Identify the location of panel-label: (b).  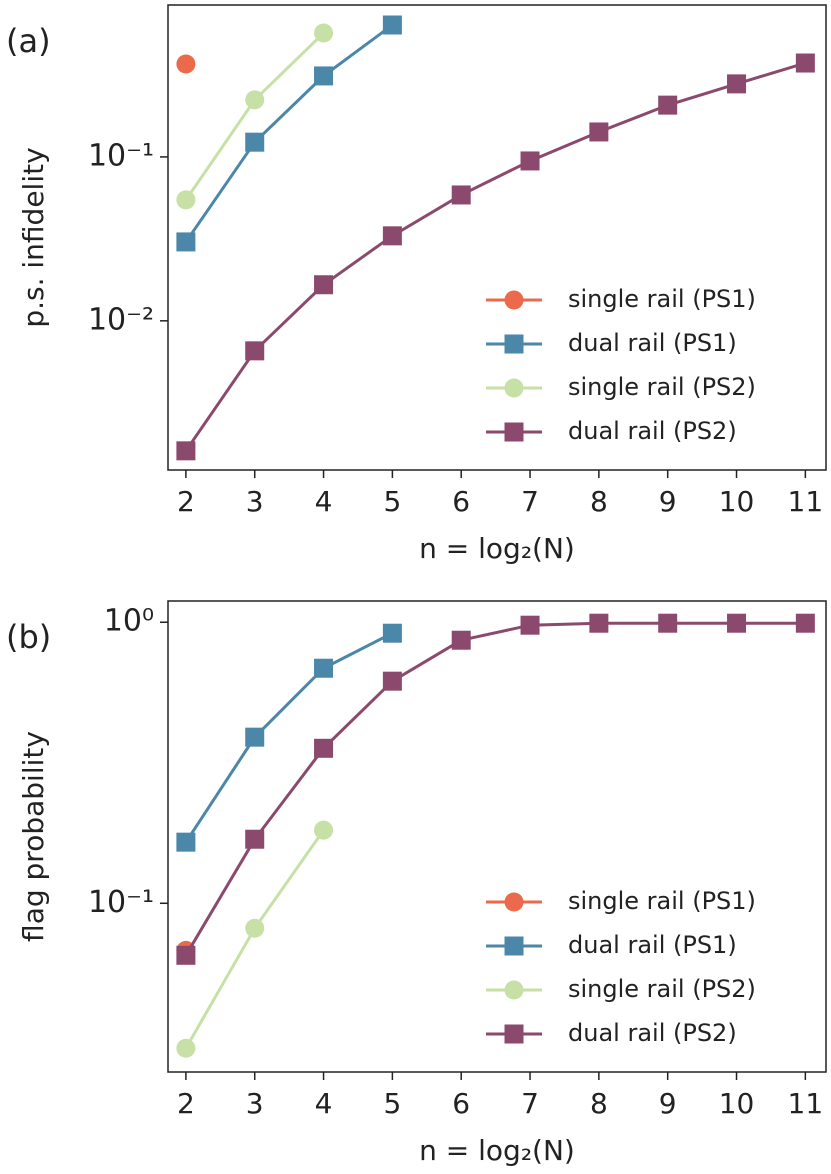
(28, 637).